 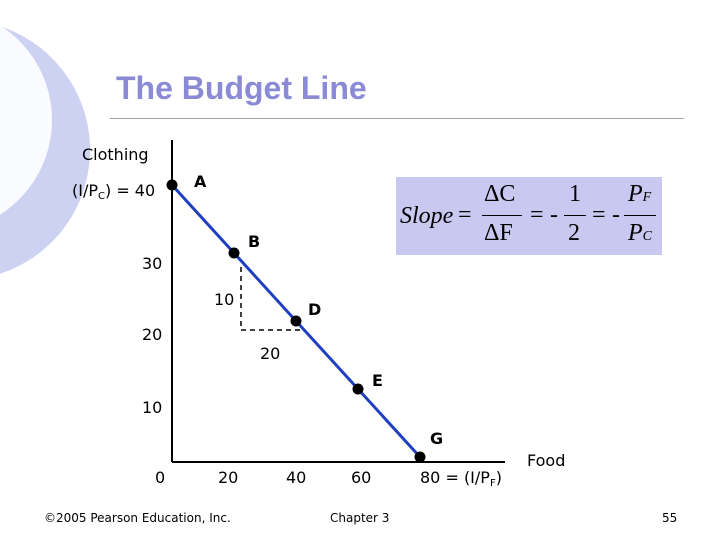 What do you see at coordinates (361, 477) in the screenshot?
I see `x-tick-label: 60` at bounding box center [361, 477].